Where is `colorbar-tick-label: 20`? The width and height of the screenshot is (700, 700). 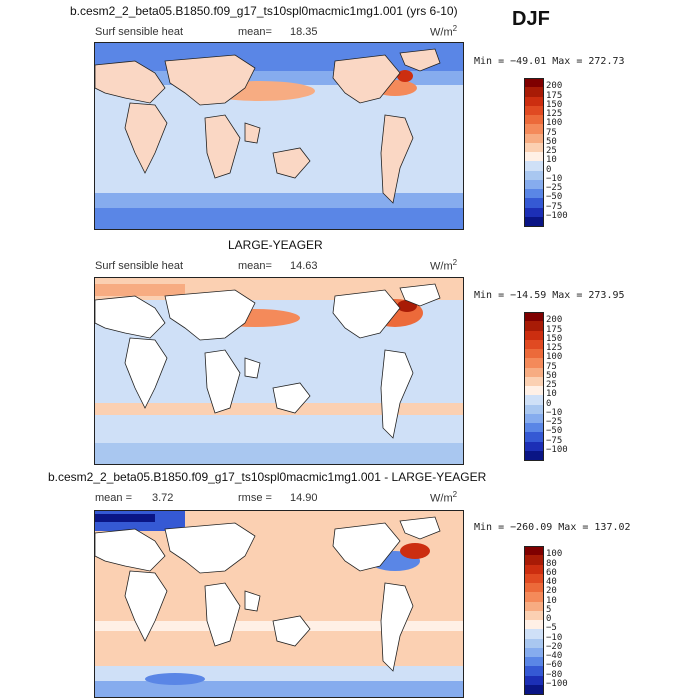
colorbar-tick-label: 20 is located at coordinates (551, 591).